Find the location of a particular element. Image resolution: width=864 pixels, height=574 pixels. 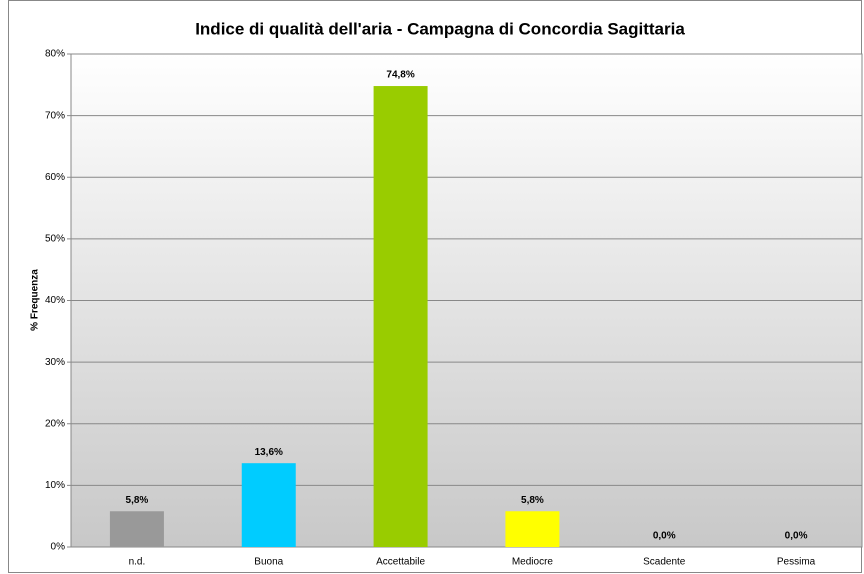

x-tick-label: n.d. is located at coordinates (137, 562).